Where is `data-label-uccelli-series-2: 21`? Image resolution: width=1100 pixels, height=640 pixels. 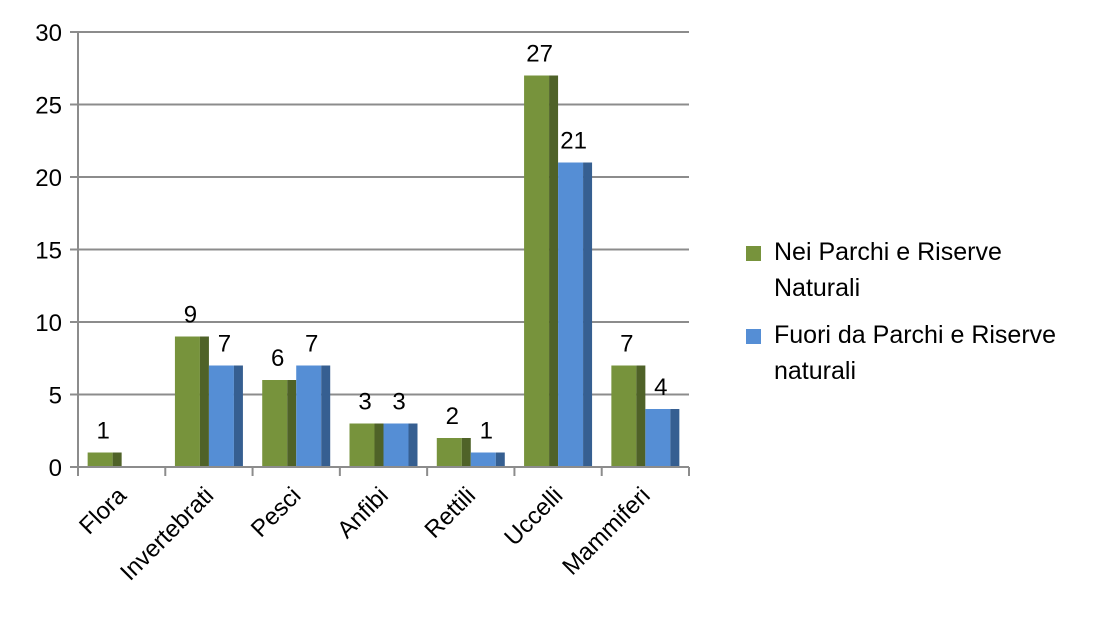
data-label-uccelli-series-2: 21 is located at coordinates (573, 141).